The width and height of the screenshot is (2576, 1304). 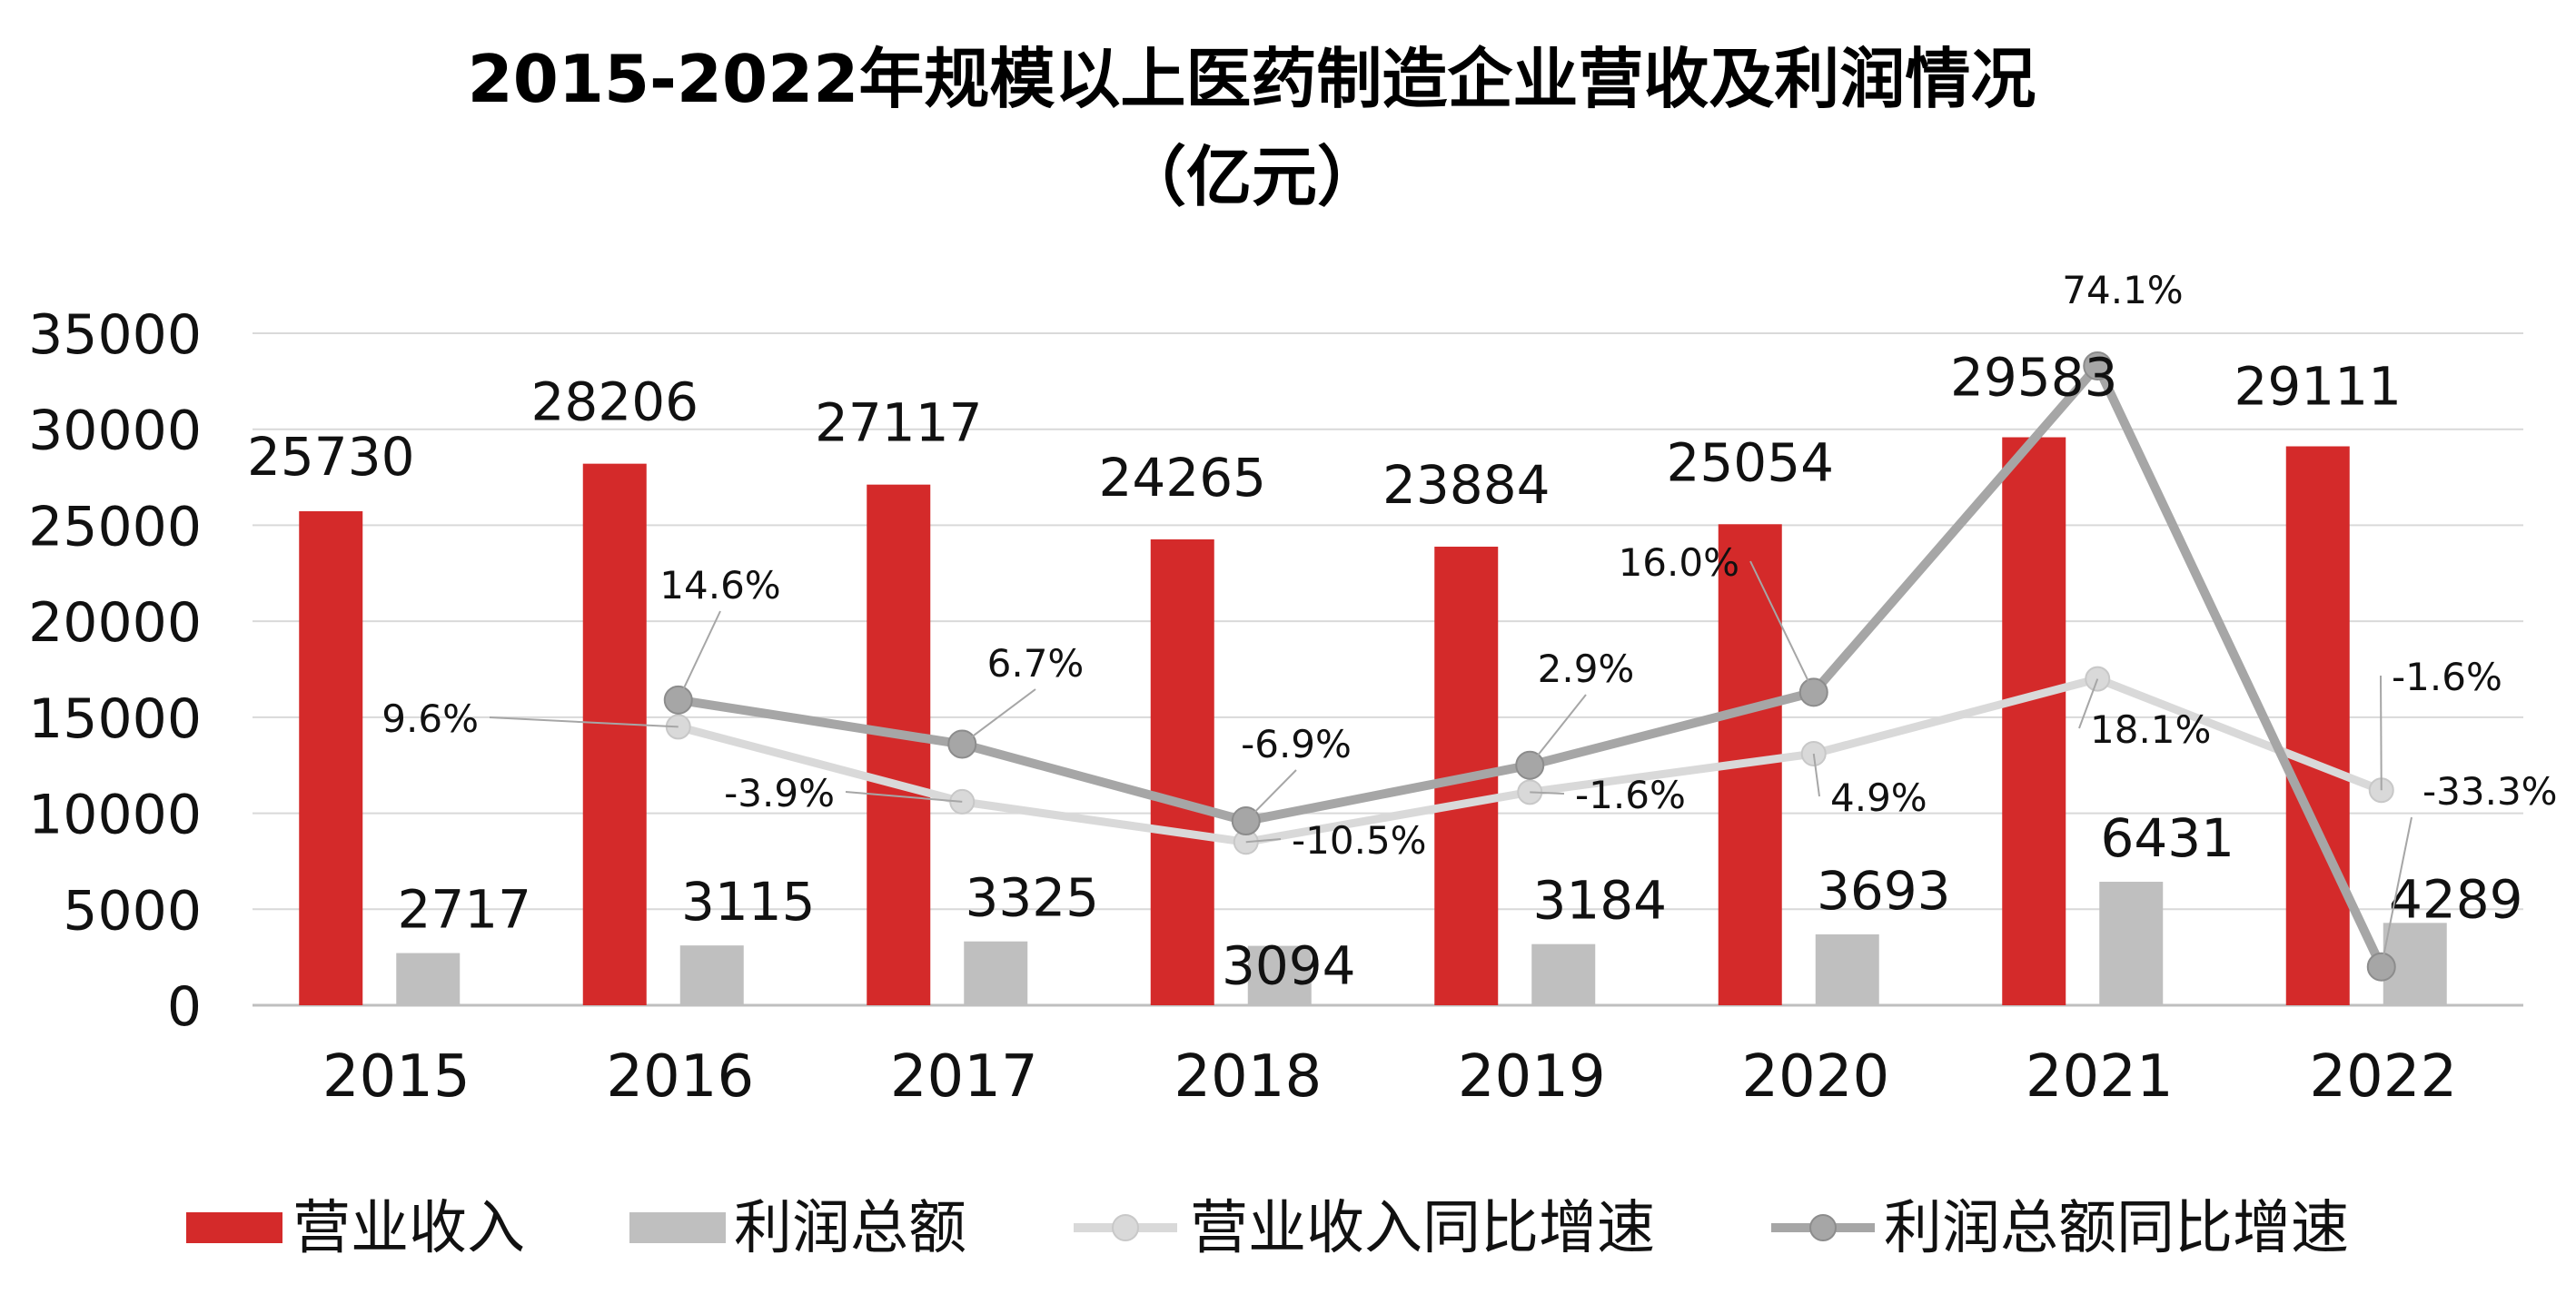 What do you see at coordinates (2383, 1077) in the screenshot?
I see `x-tick-label: 2022` at bounding box center [2383, 1077].